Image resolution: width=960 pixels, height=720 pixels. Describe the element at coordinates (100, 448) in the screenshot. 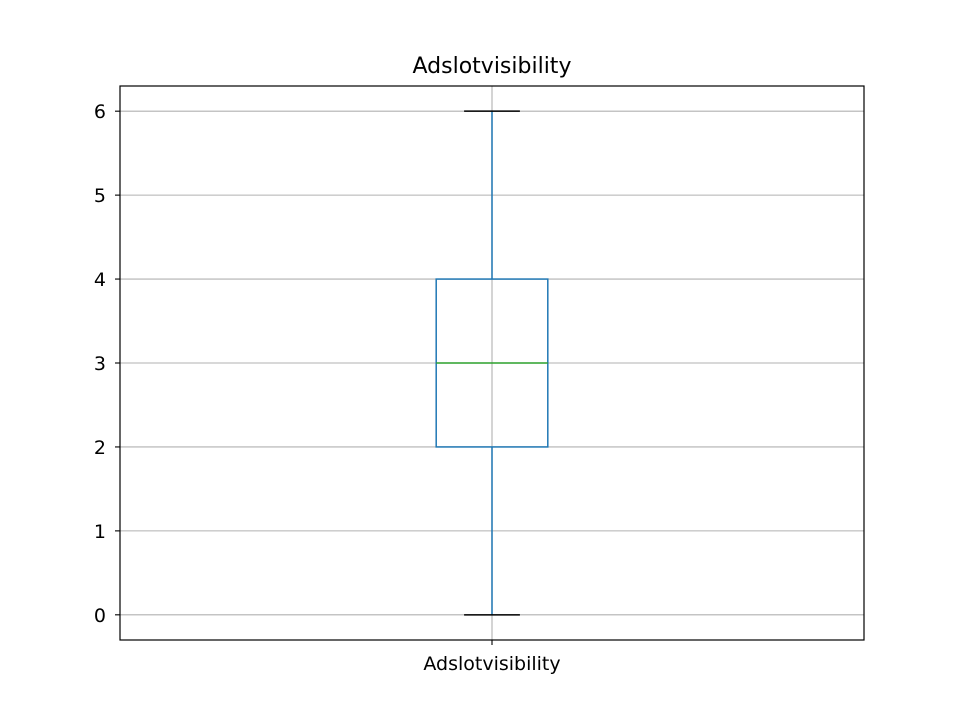

I see `y-tick-label: 2` at that location.